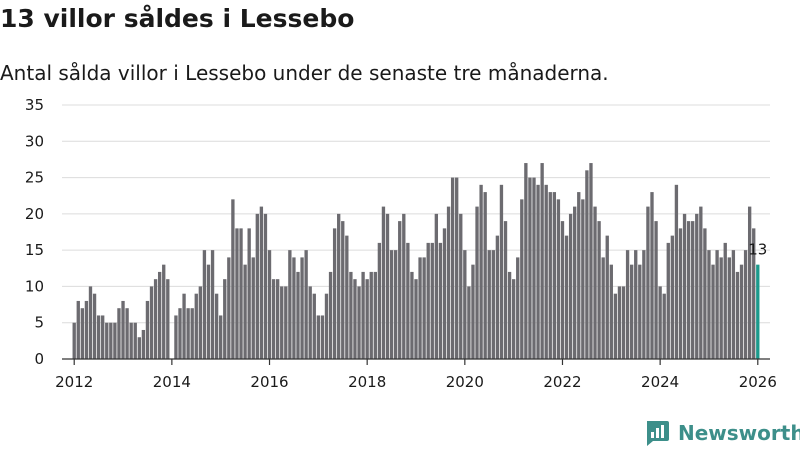 The width and height of the screenshot is (800, 450). Describe the element at coordinates (562, 382) in the screenshot. I see `x-tick-label: 2022` at that location.